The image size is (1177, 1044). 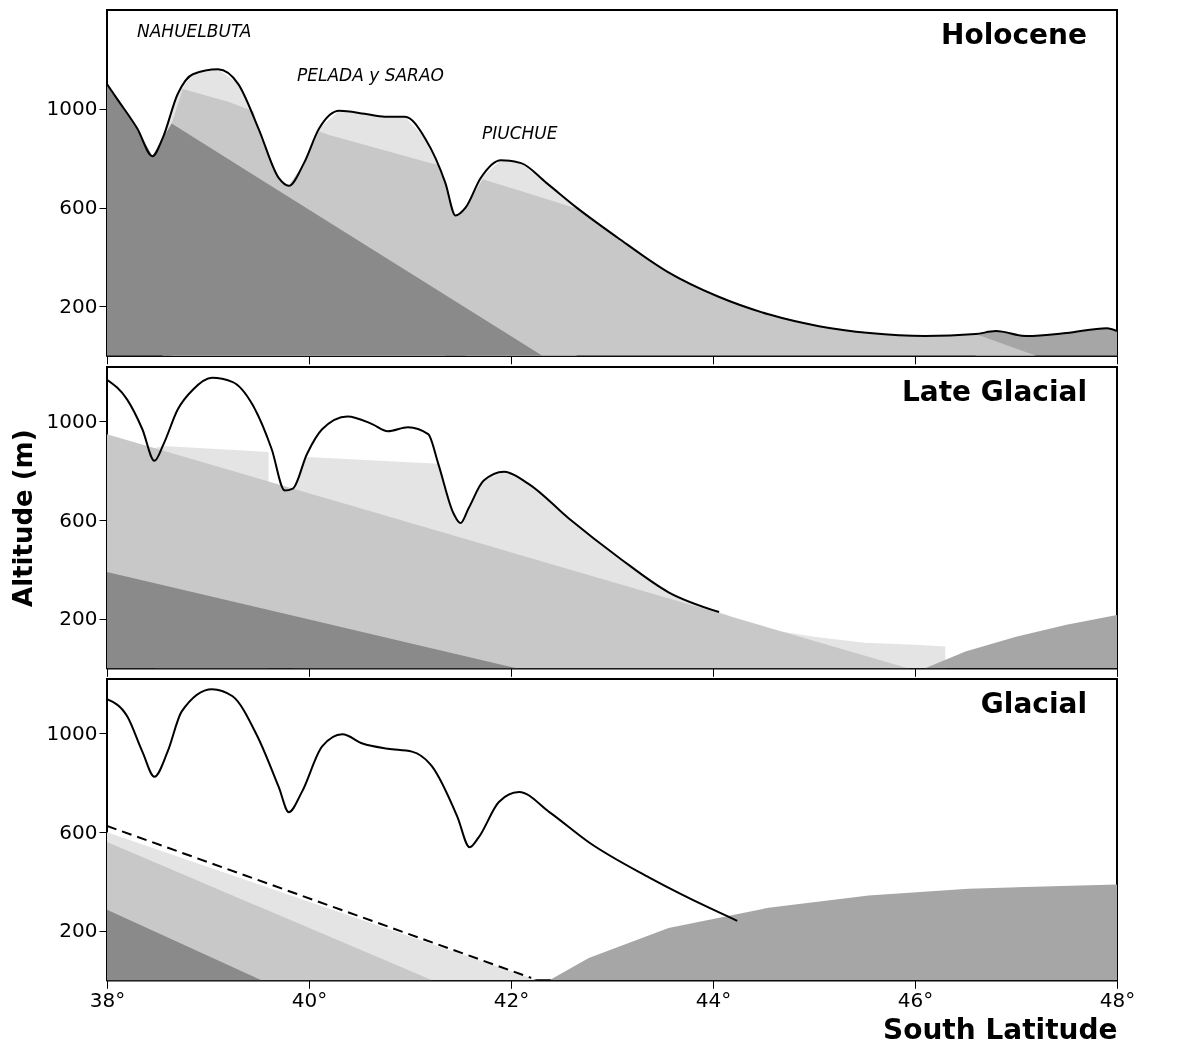 What do you see at coordinates (309, 999) in the screenshot?
I see `x-tick-label: 40°` at bounding box center [309, 999].